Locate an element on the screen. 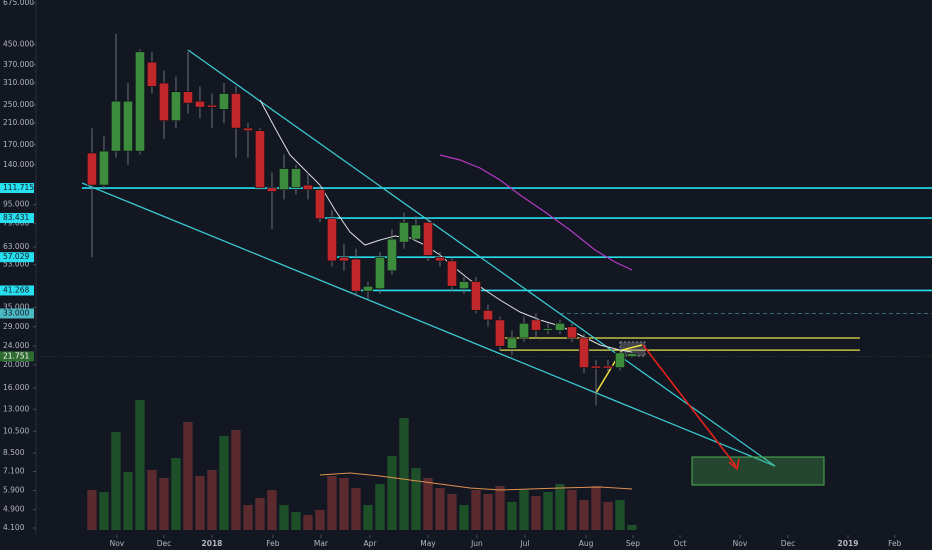 This screenshot has height=550, width=932. y-tick-label: 63.000 is located at coordinates (16, 246).